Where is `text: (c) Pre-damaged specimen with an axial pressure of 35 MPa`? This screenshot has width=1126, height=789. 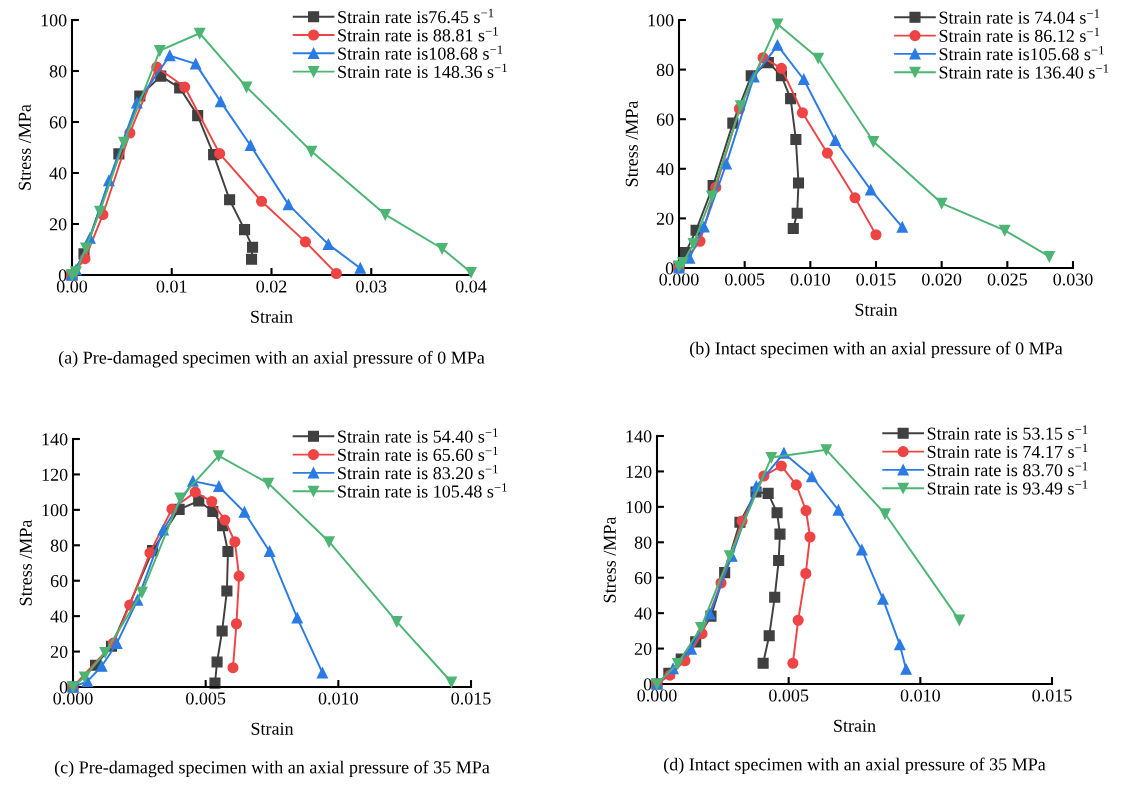 text: (c) Pre-damaged specimen with an axial pressure of 35 MPa is located at coordinates (272, 769).